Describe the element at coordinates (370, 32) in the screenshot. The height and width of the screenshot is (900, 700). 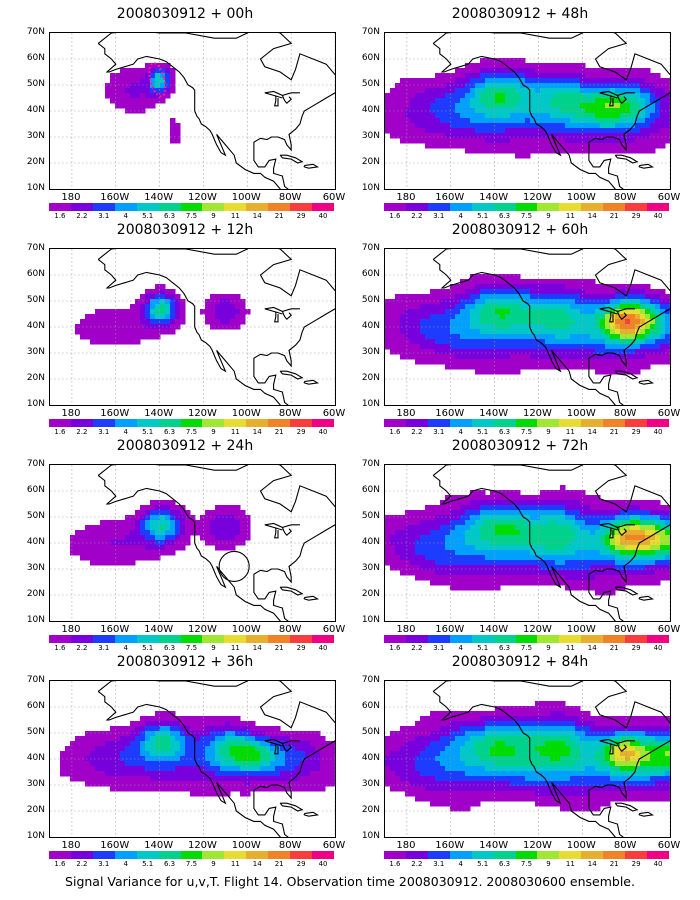
I see `lat-tick-label: 70N` at that location.